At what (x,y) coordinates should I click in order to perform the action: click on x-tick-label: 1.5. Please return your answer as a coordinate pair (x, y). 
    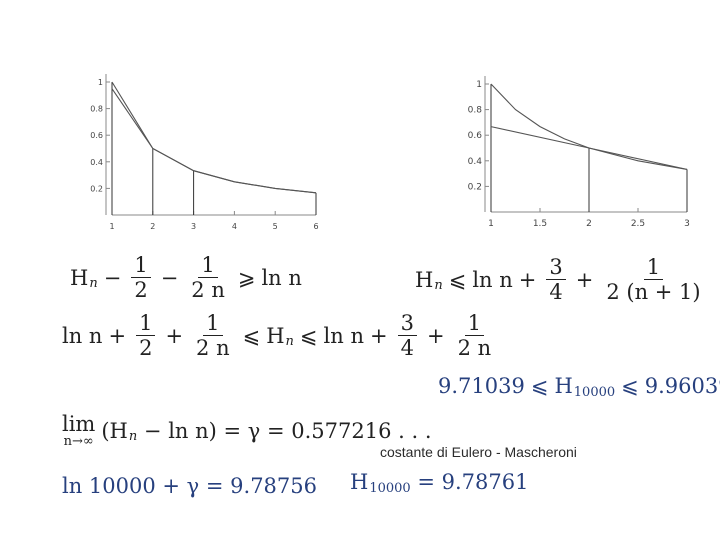
    Looking at the image, I should click on (540, 224).